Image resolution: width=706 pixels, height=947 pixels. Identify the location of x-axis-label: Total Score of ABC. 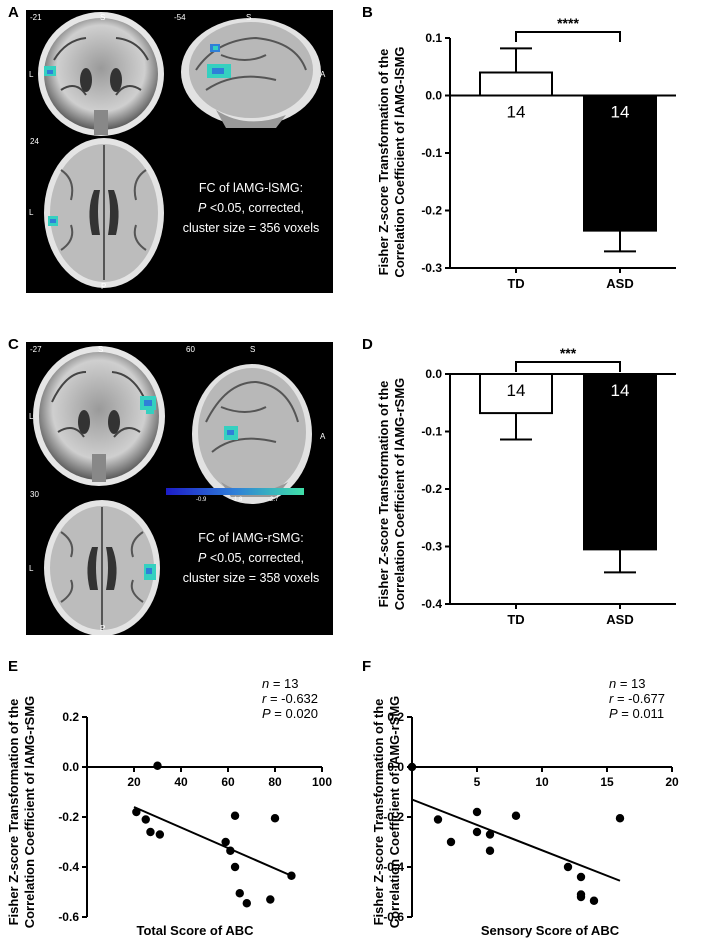
(195, 930).